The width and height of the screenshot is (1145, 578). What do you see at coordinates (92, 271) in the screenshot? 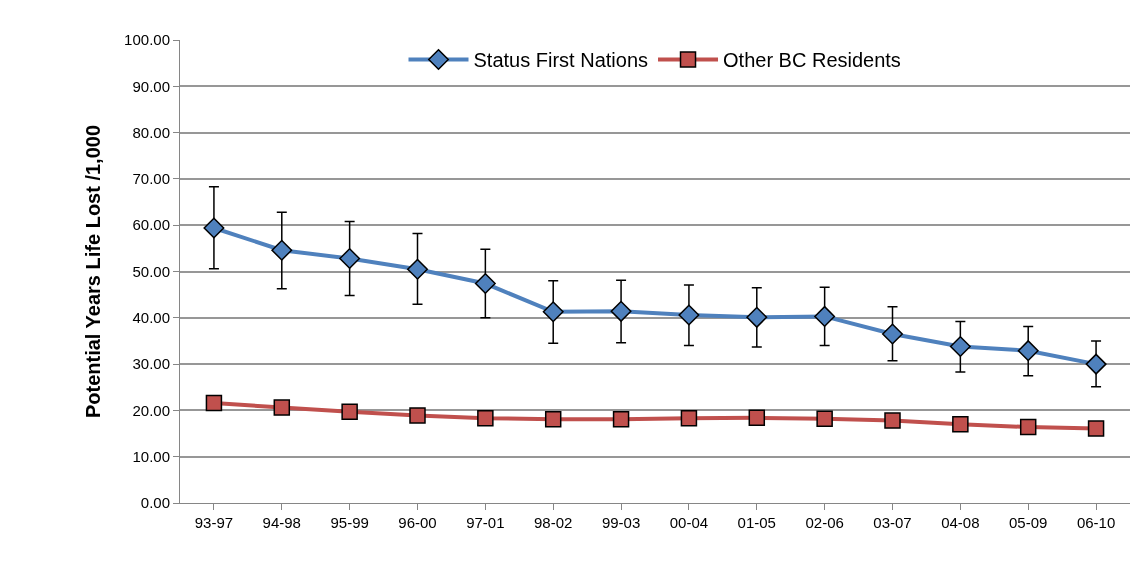
I see `y-axis-title: Potential Years Life Lost /1,000` at bounding box center [92, 271].